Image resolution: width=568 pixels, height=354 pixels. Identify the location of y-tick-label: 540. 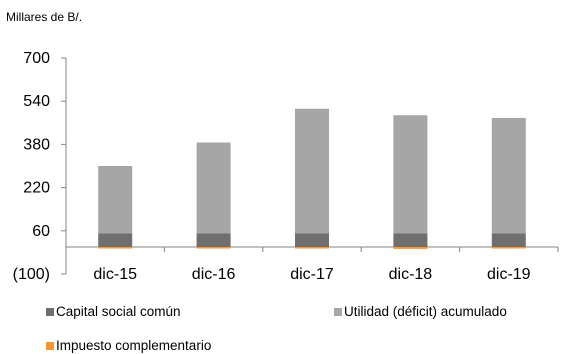
(36, 101).